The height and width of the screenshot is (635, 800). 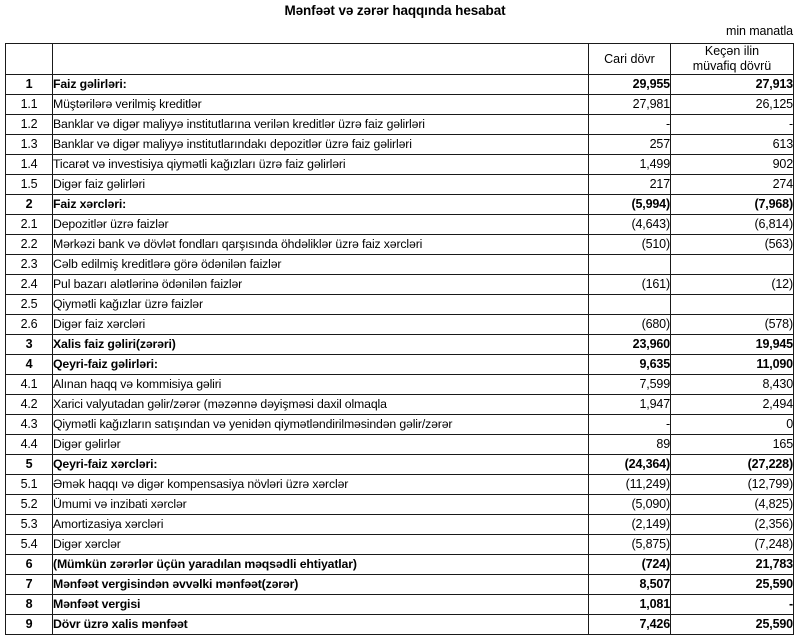 I want to click on row-index: 2.1, so click(x=29, y=224).